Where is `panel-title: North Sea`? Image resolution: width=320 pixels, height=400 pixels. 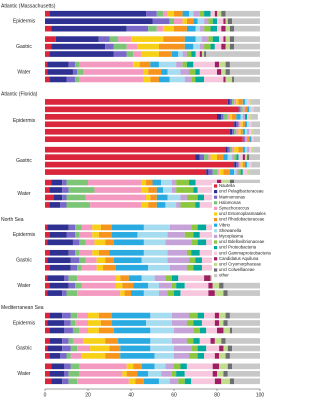 panel-title: North Sea is located at coordinates (12, 220).